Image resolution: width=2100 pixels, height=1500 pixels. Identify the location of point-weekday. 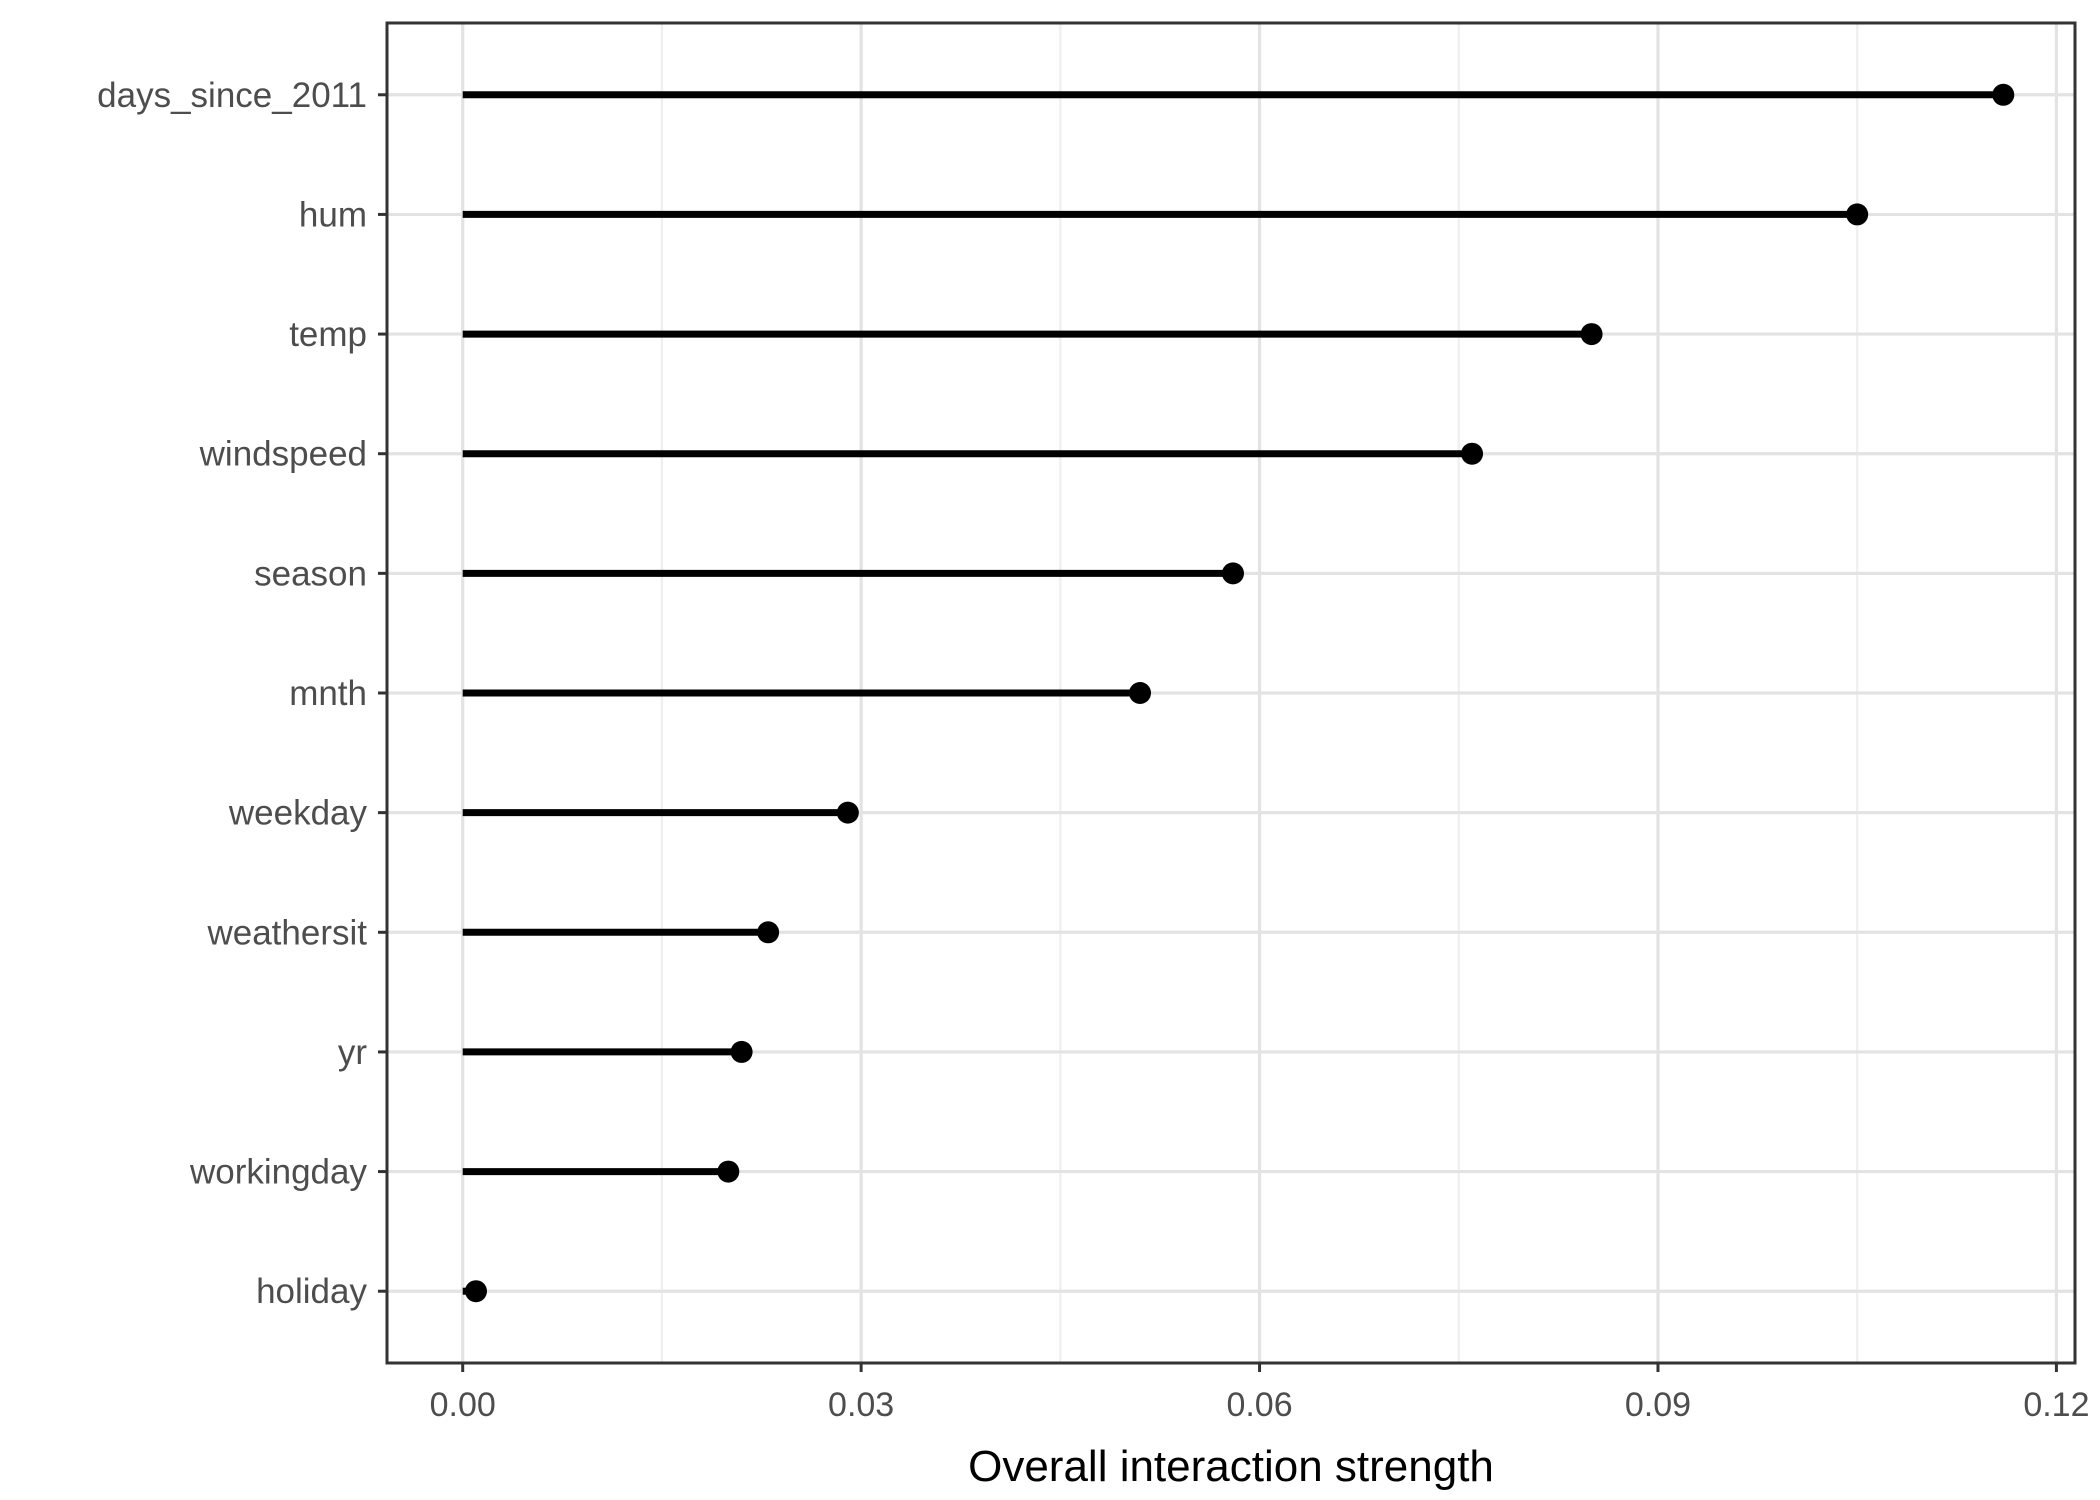
(847, 812).